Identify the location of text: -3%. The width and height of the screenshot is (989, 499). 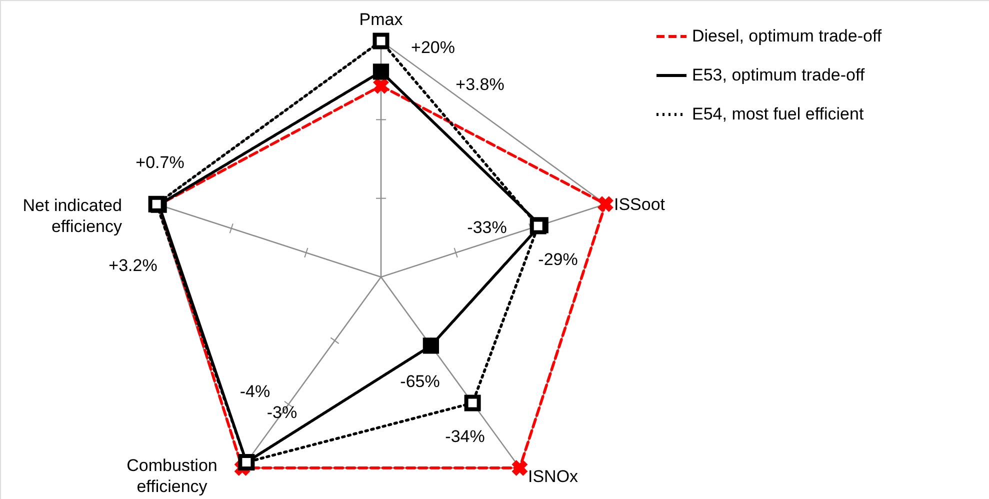
(282, 412).